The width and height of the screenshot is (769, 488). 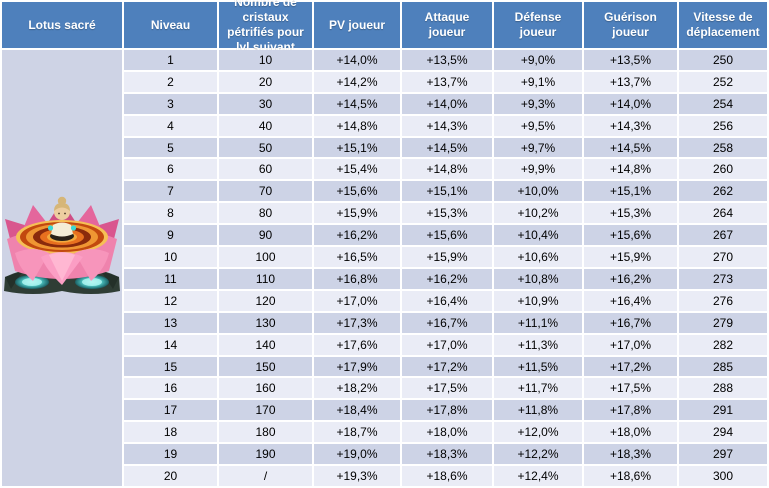 What do you see at coordinates (62, 268) in the screenshot?
I see `lotus-image-cell` at bounding box center [62, 268].